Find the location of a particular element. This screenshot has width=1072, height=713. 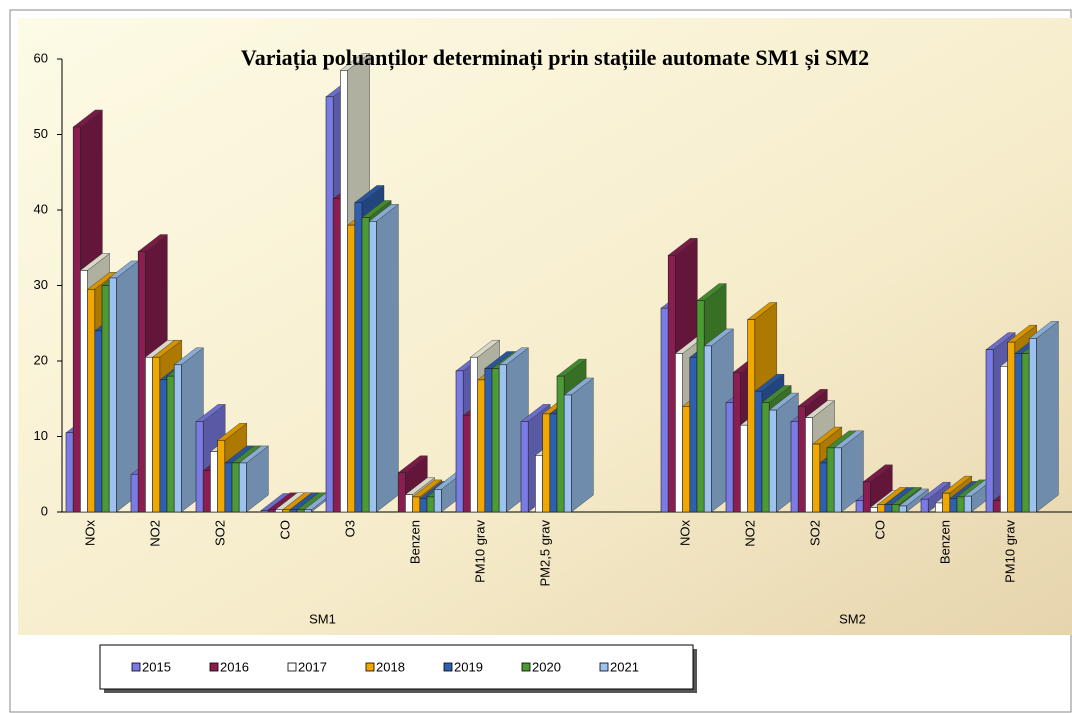

legend is located at coordinates (396, 667).